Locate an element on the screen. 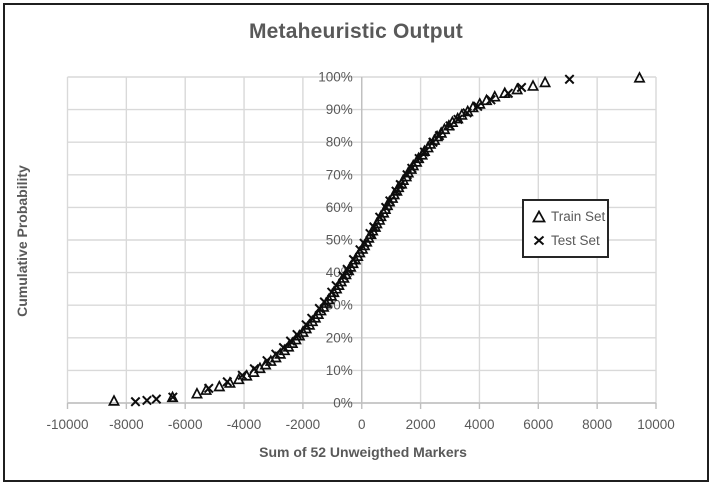  y-tick-label: 60% is located at coordinates (339, 207).